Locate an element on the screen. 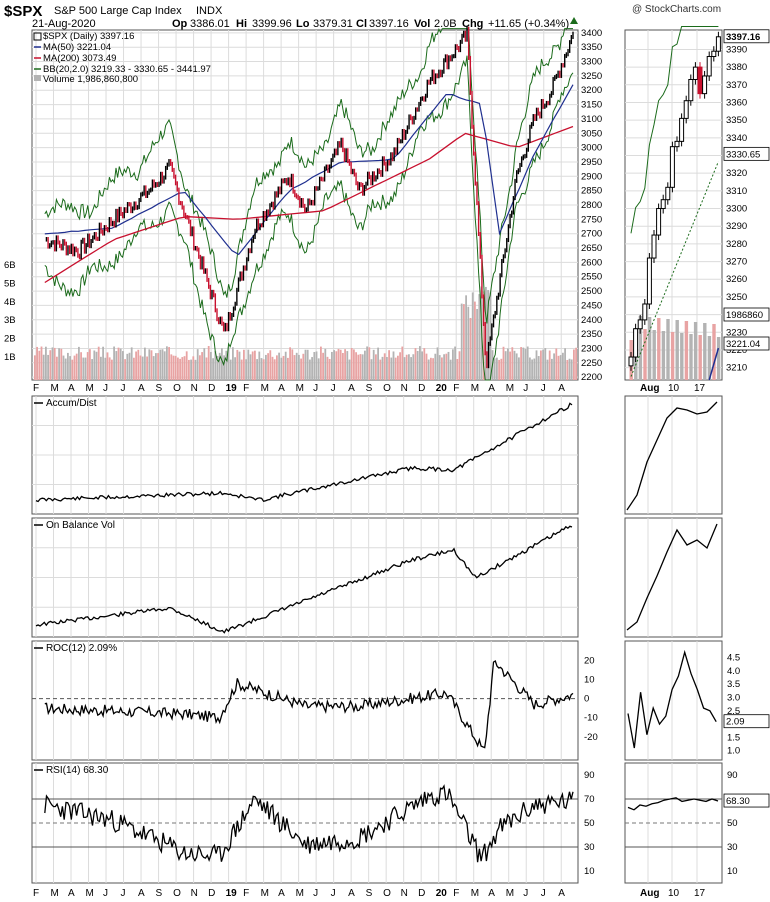  price-tick-label: 2950 is located at coordinates (591, 162).